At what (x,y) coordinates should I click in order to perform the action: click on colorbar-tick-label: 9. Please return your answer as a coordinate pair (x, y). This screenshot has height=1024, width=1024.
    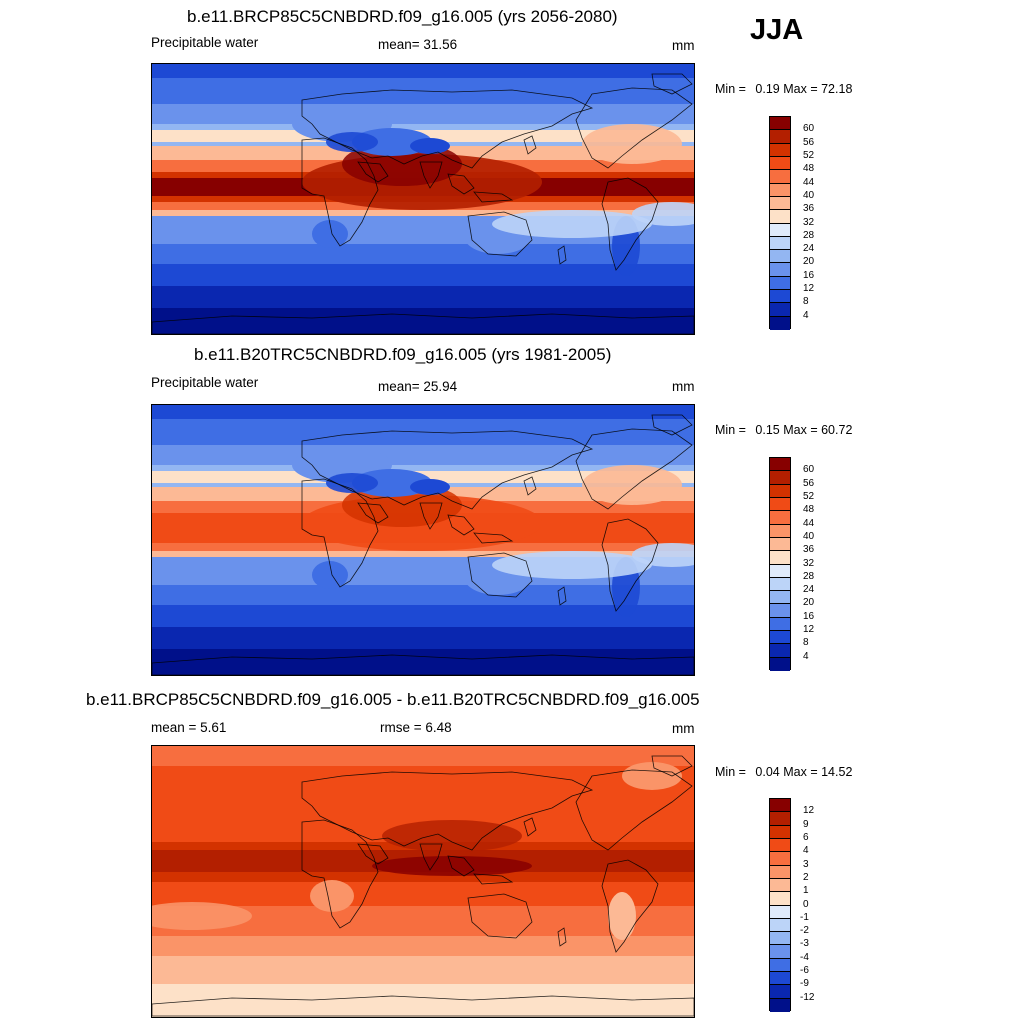
    Looking at the image, I should click on (806, 824).